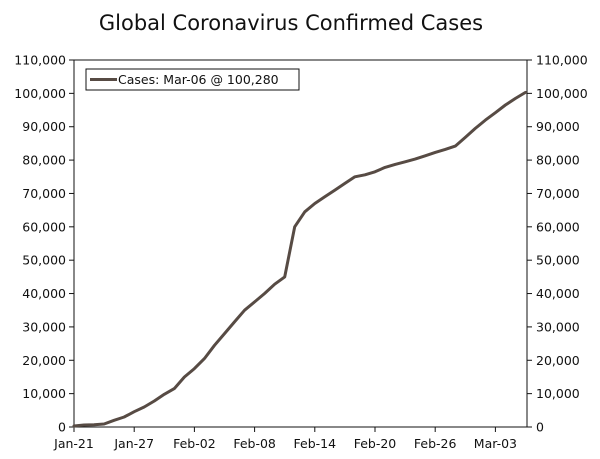 The image size is (600, 459). What do you see at coordinates (198, 79) in the screenshot?
I see `legend-label: Cases: Mar-06 @ 100,280` at bounding box center [198, 79].